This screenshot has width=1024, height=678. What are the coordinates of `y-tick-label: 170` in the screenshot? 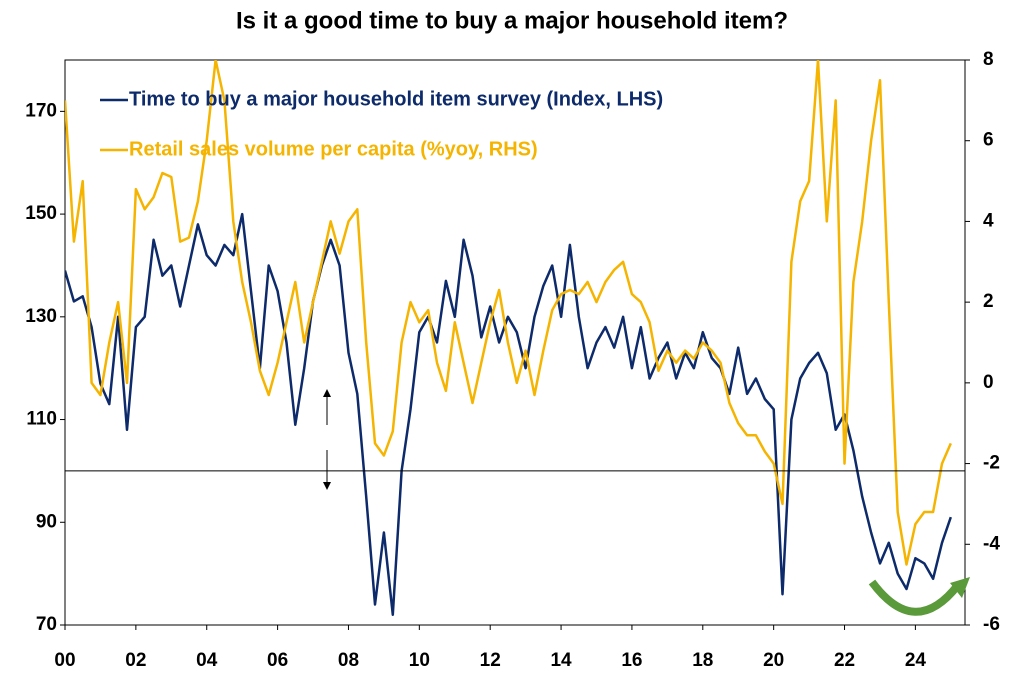 It's located at (41, 110).